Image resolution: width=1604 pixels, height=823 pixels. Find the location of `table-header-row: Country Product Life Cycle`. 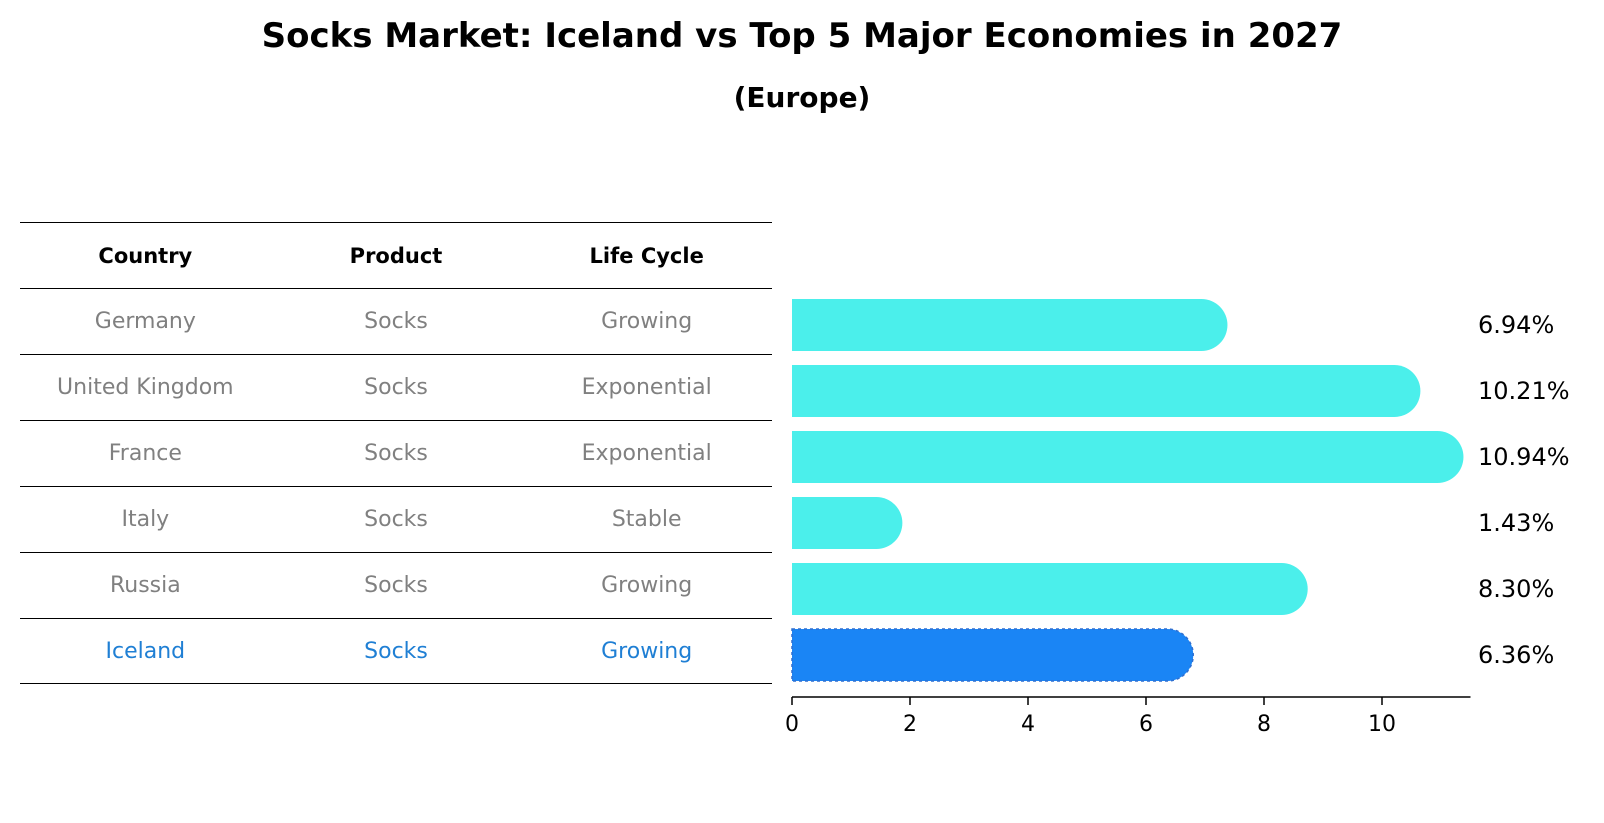

table-header-row: Country Product Life Cycle is located at coordinates (396, 255).